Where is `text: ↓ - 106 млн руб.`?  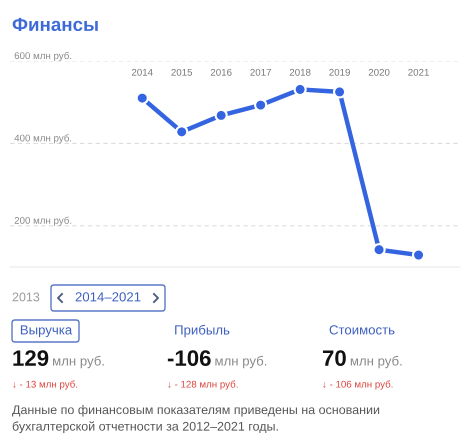 text: ↓ - 106 млн руб. is located at coordinates (357, 385).